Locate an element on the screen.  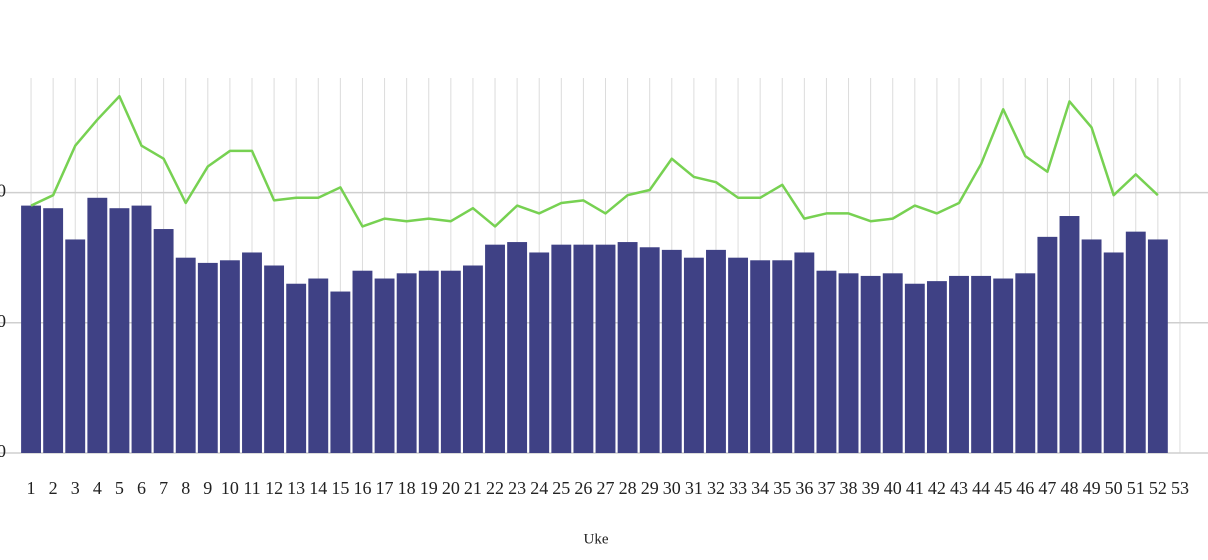
x-tick-label: 27 is located at coordinates (606, 488).